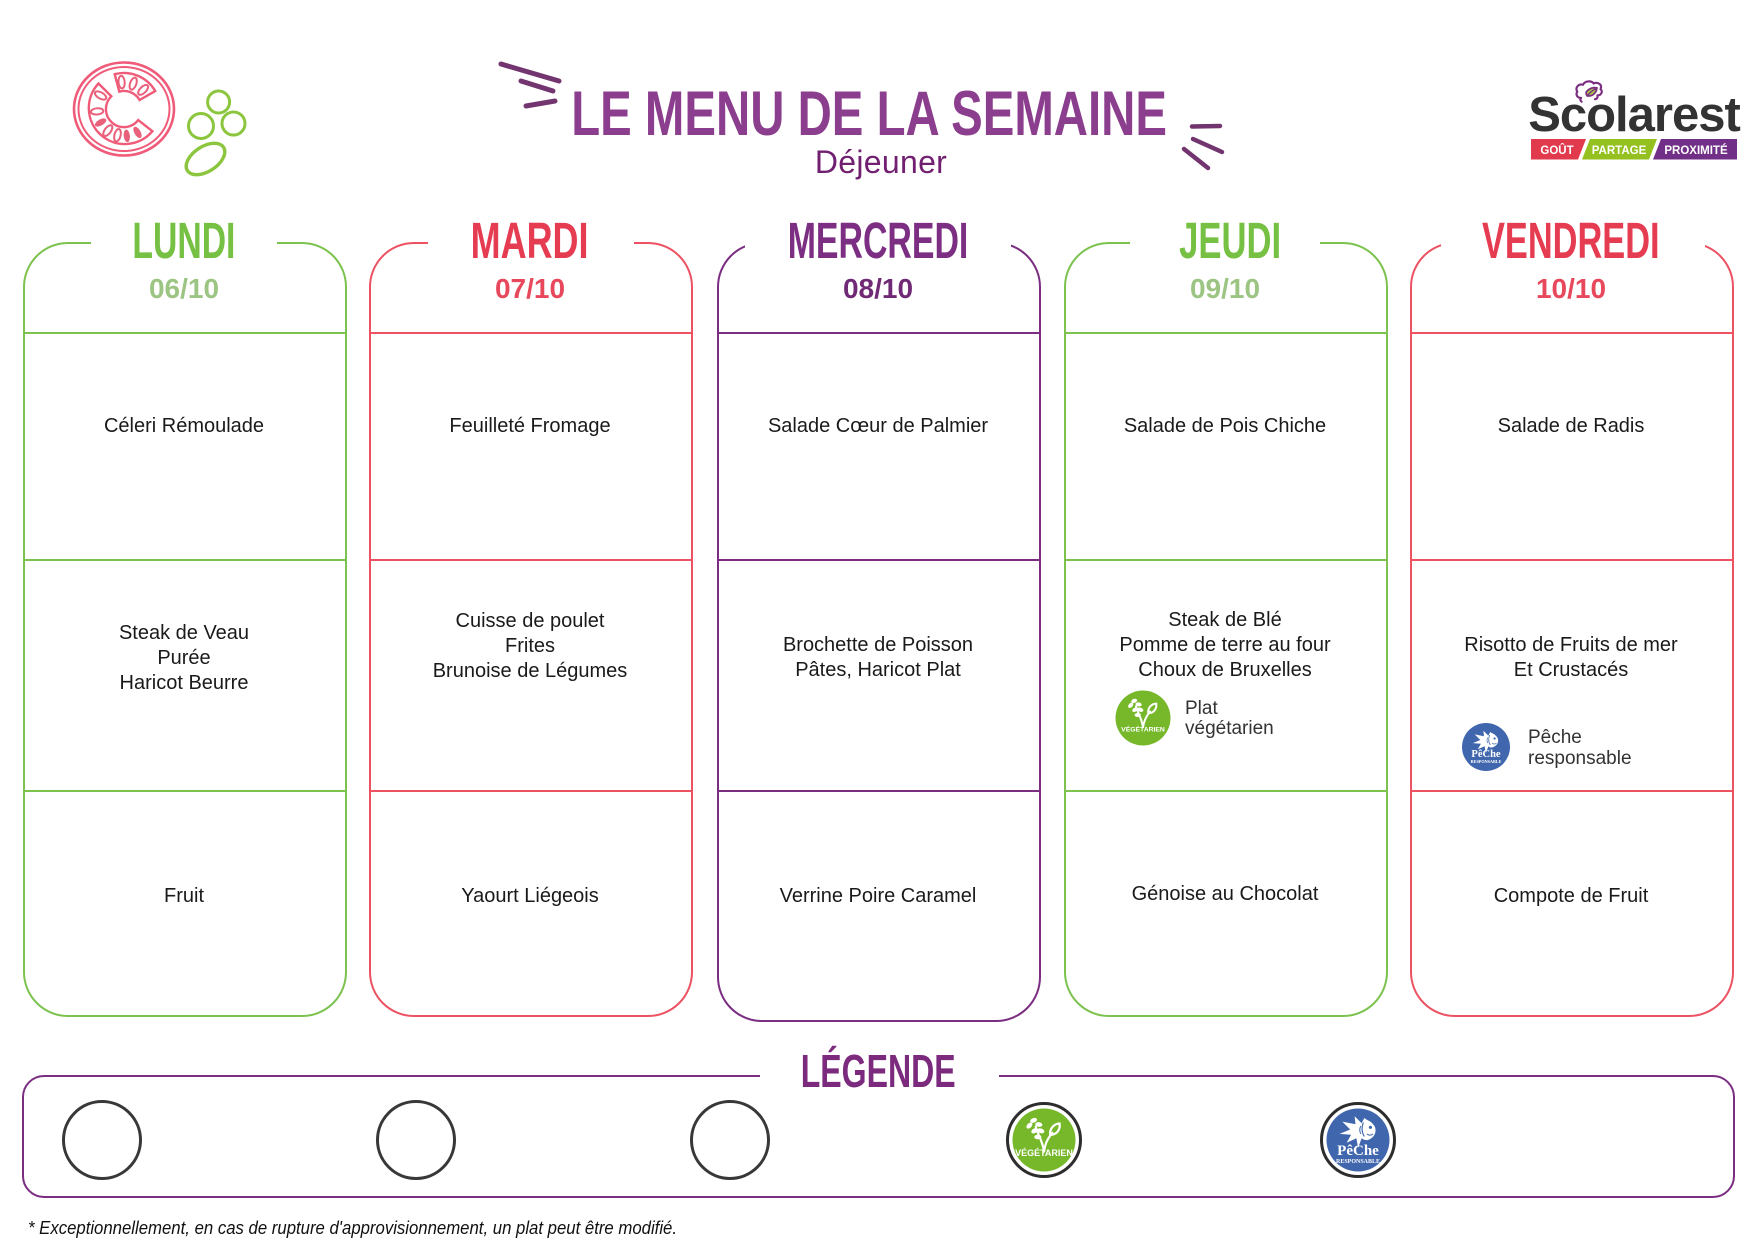 The width and height of the screenshot is (1755, 1241). Describe the element at coordinates (1696, 150) in the screenshot. I see `svg-text: PROXIMITÉ` at that location.